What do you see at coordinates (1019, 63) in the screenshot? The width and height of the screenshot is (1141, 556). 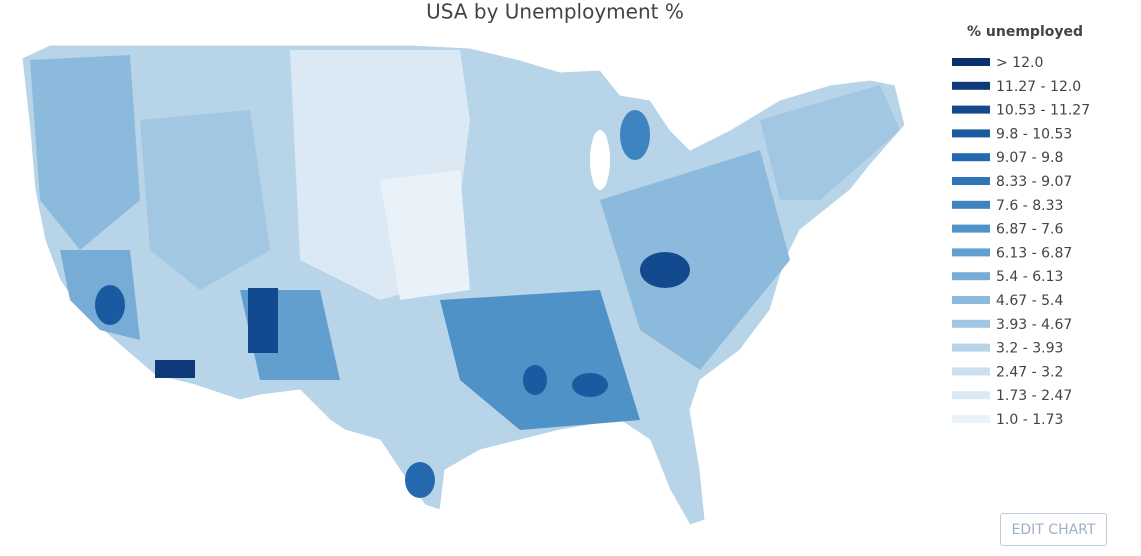 I see `legend-label: > 12.0` at bounding box center [1019, 63].